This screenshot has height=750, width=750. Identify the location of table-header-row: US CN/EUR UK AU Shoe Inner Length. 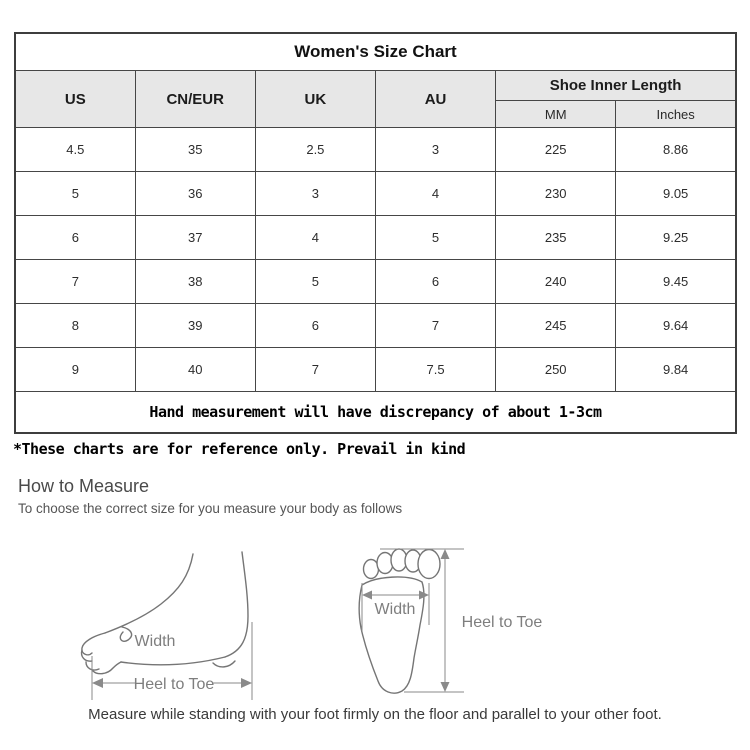
(375, 99).